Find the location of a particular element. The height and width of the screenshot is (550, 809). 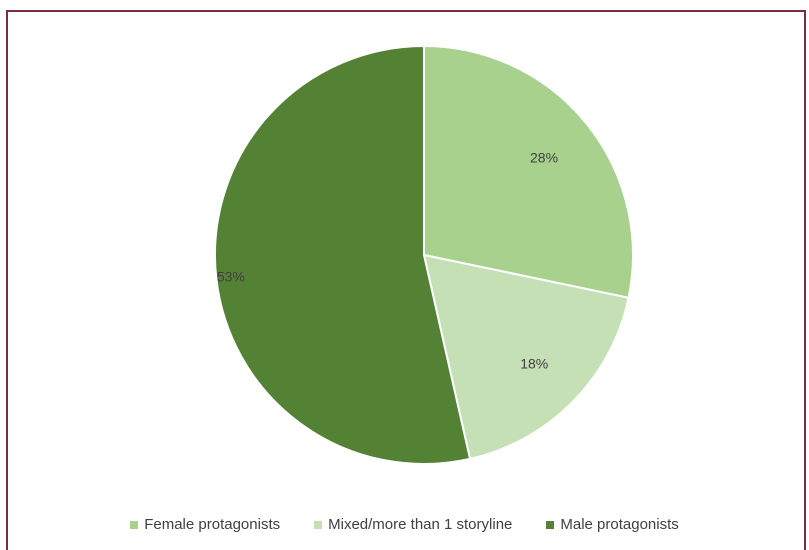

legend-swatch-female is located at coordinates (134, 524).